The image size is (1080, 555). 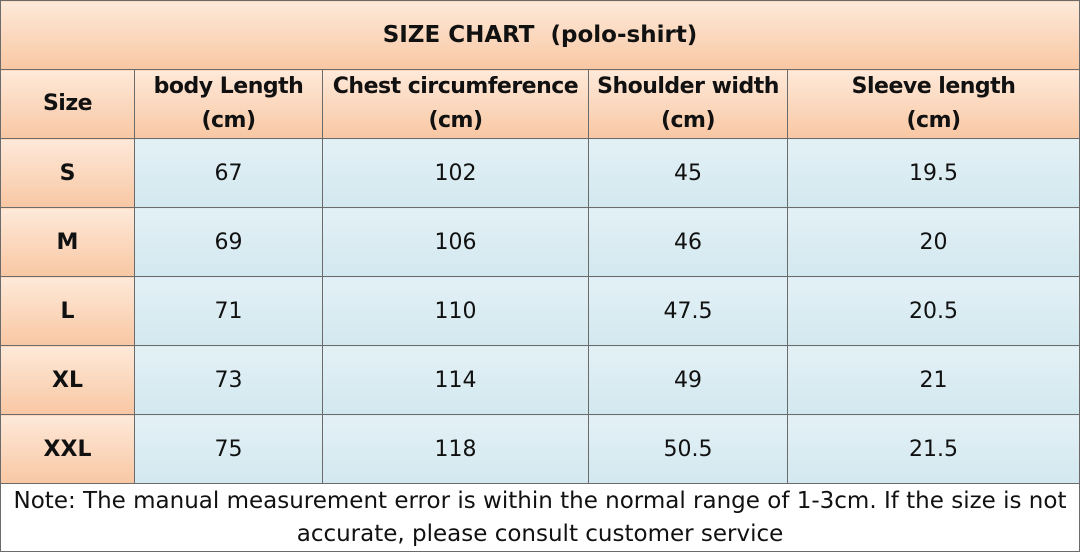 What do you see at coordinates (933, 380) in the screenshot?
I see `value-cell: 21` at bounding box center [933, 380].